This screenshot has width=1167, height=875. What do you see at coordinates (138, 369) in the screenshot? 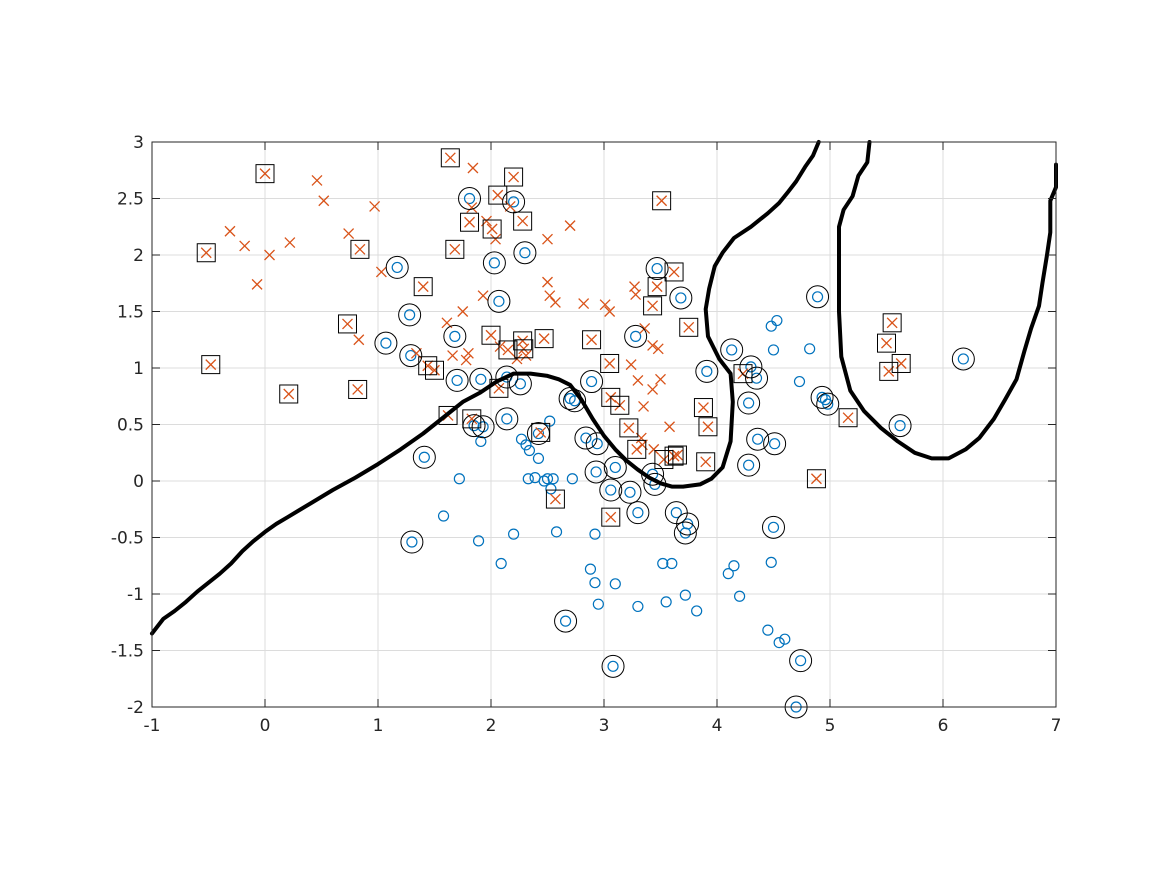
I see `y-tick-label: 1` at bounding box center [138, 369].